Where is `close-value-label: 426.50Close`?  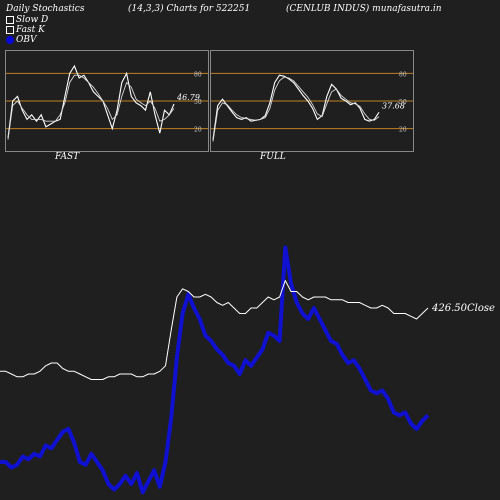
close-value-label: 426.50Close is located at coordinates (463, 308).